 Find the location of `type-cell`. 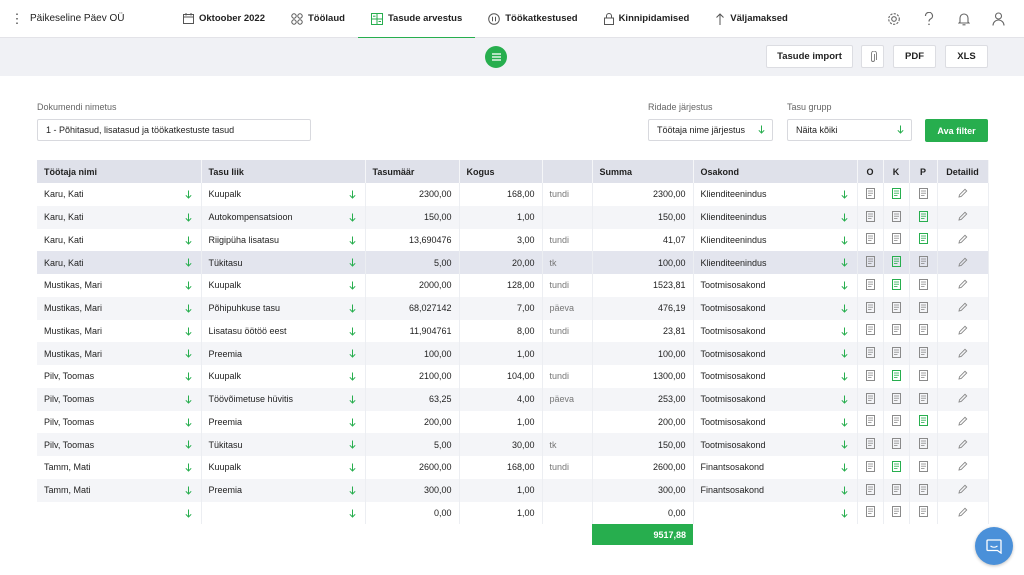

type-cell is located at coordinates (283, 513).